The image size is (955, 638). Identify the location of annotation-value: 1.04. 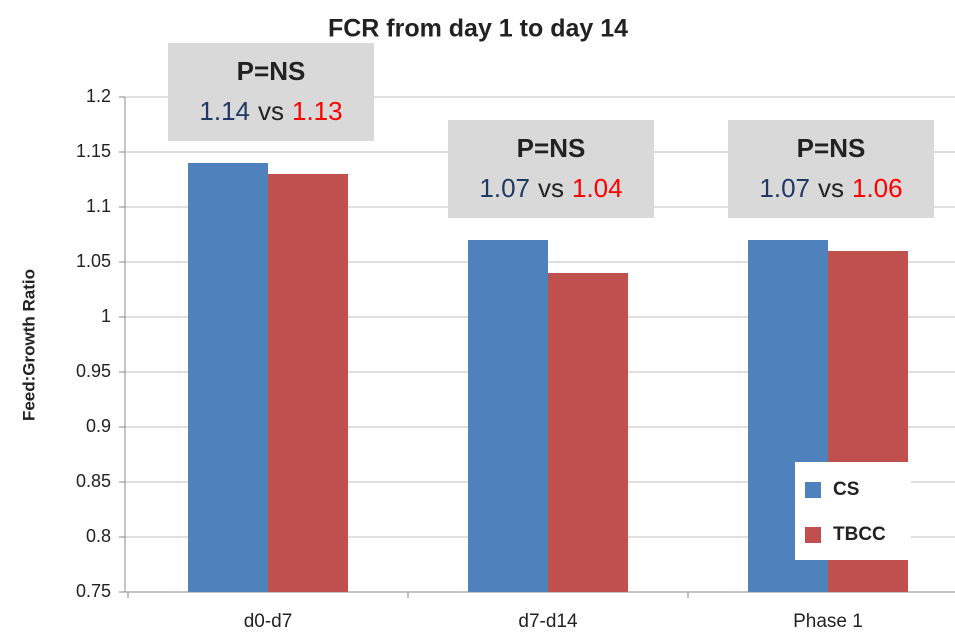
(597, 188).